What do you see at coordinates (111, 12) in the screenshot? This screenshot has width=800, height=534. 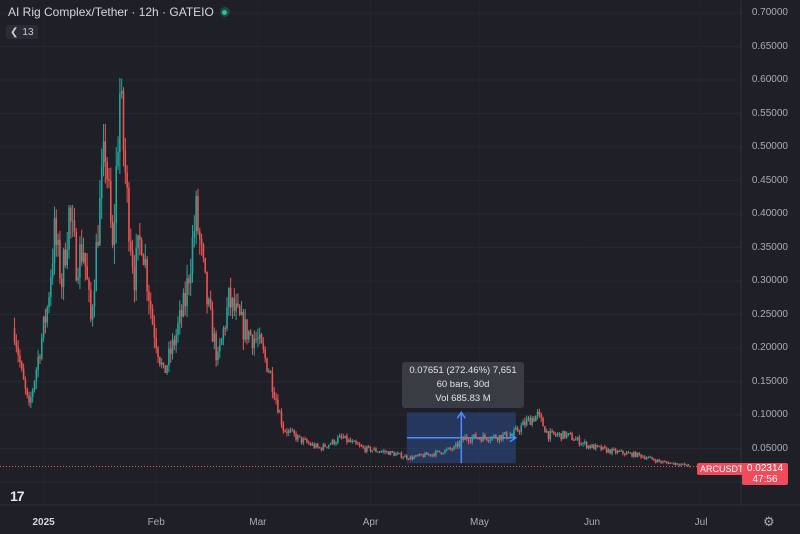 I see `symbol-title: AI Rig Complex/Tether · 12h · GATEIO` at bounding box center [111, 12].